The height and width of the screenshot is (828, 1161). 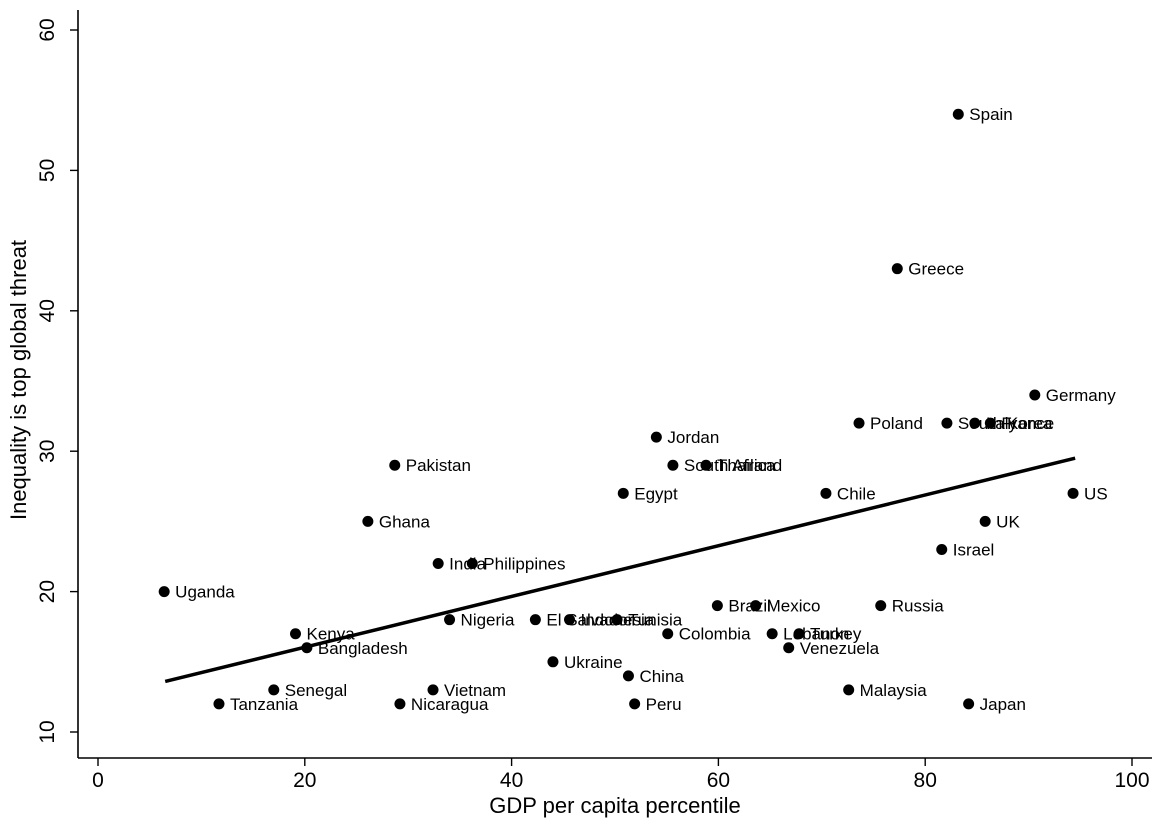 I want to click on point-label: Senegal, so click(x=316, y=690).